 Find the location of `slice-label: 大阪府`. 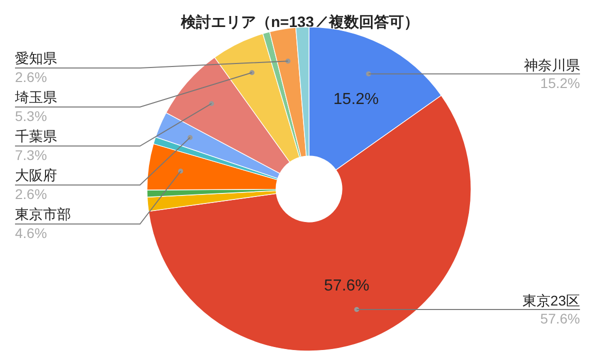

slice-label: 大阪府 is located at coordinates (36, 175).